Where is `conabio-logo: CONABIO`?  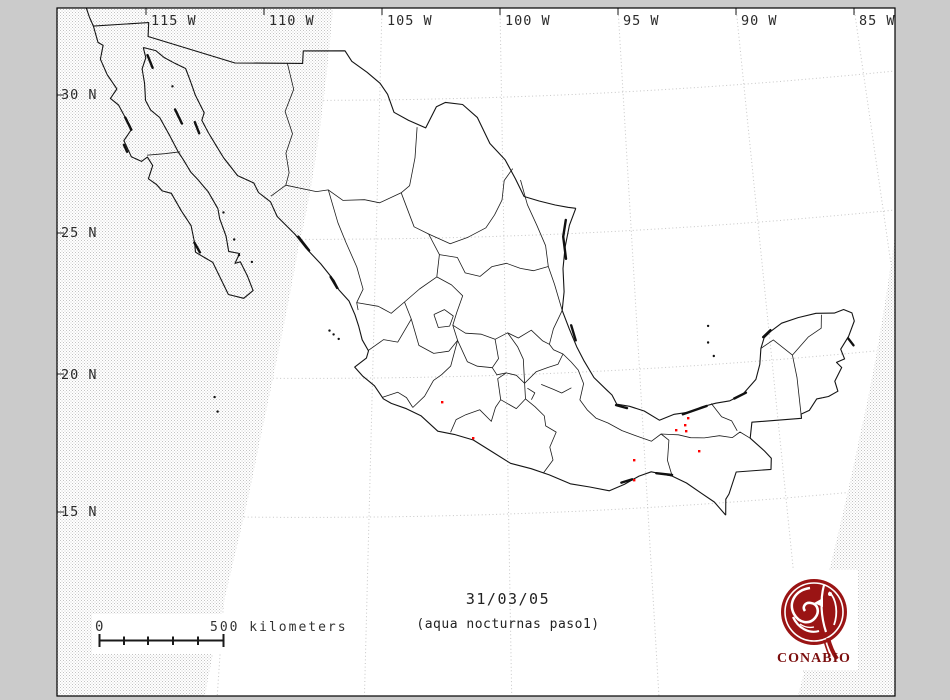 conabio-logo: CONABIO is located at coordinates (814, 622).